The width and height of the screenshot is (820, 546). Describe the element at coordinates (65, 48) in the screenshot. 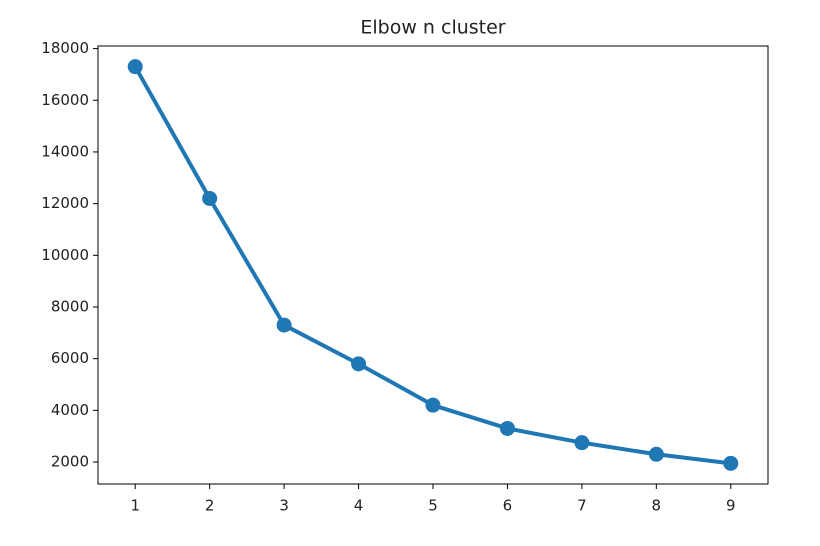

I see `y-tick-label: 18000` at that location.